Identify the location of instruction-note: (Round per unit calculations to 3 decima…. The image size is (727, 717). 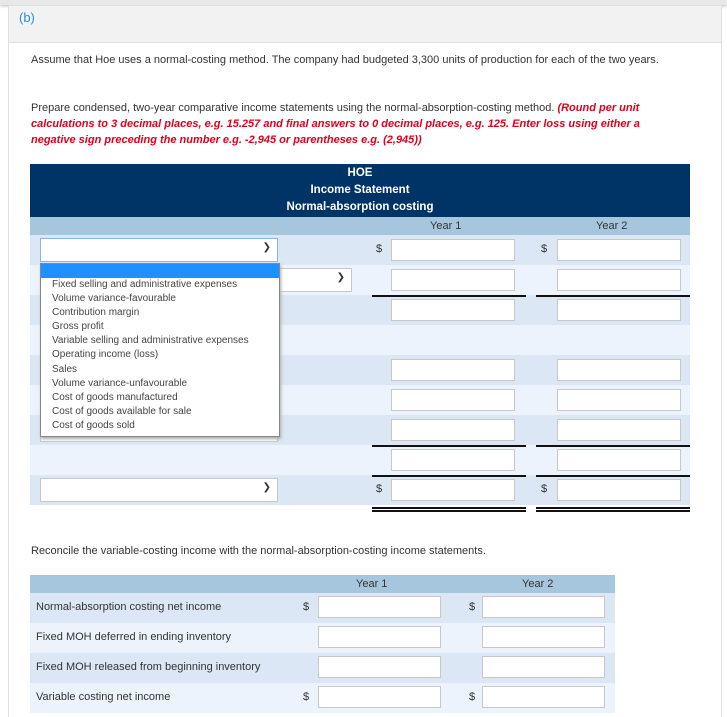
(335, 124).